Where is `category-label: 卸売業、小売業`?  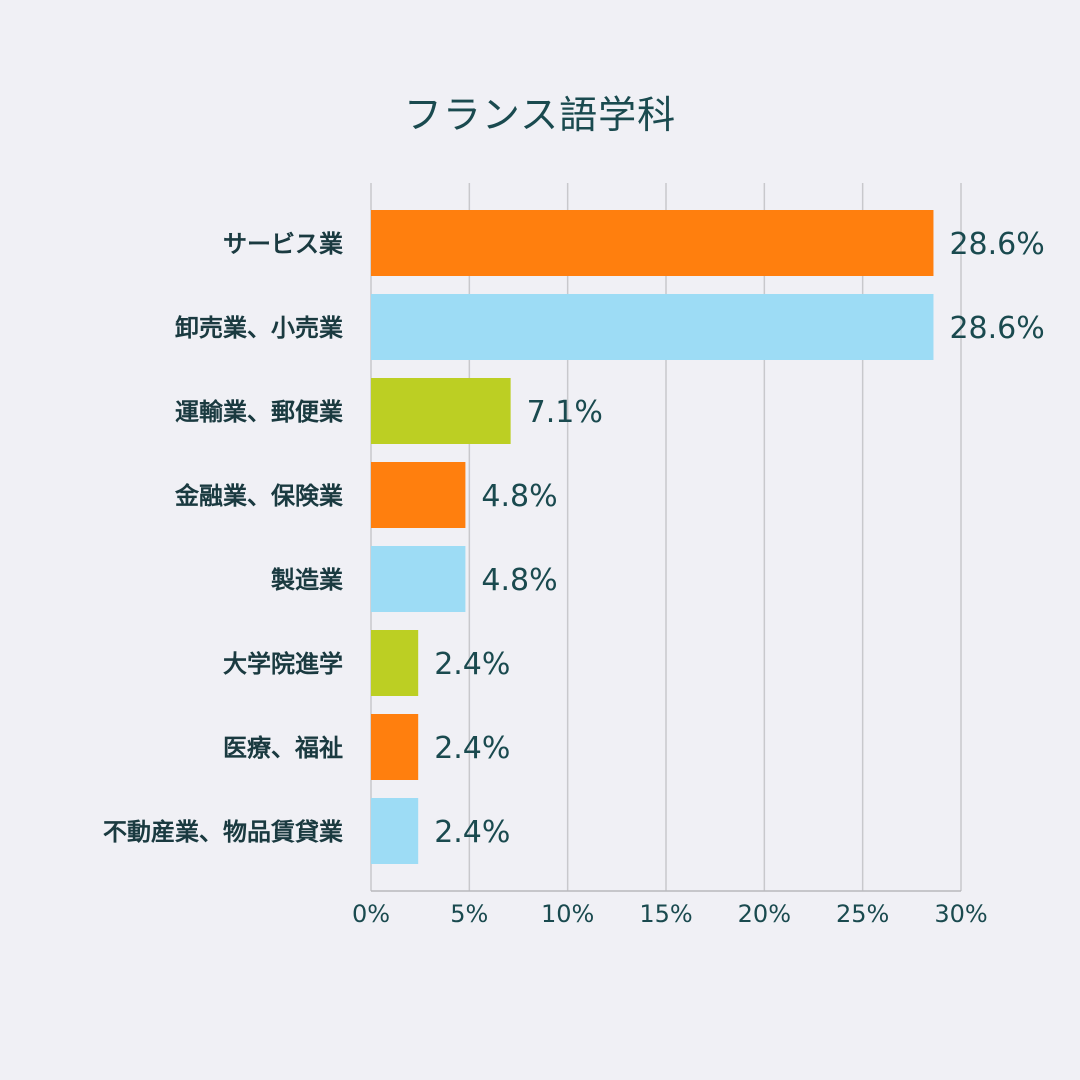
category-label: 卸売業、小売業 is located at coordinates (259, 328).